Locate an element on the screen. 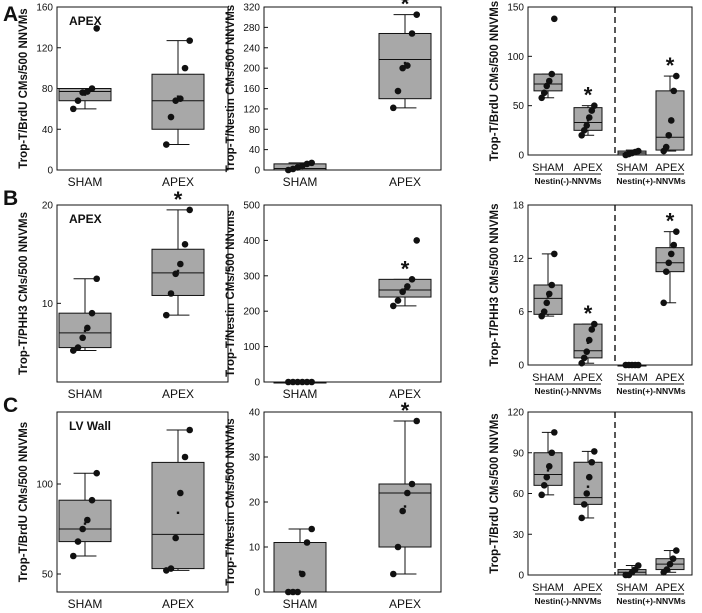 This screenshot has width=702, height=613. y-tick-label: 50 is located at coordinates (48, 575).